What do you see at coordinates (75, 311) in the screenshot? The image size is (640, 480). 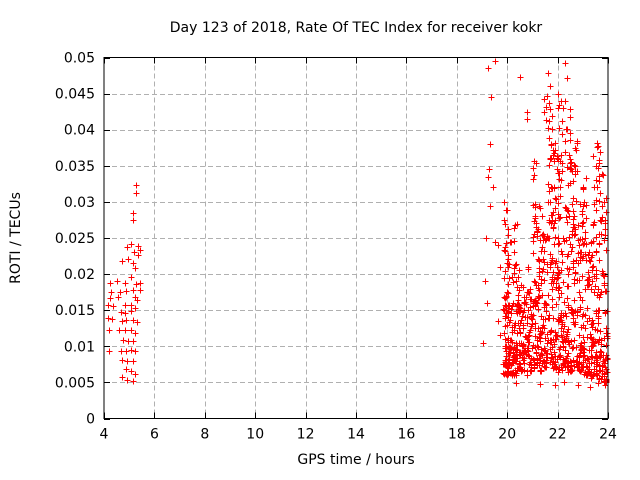 I see `y-tick-label: 0.015` at bounding box center [75, 311].